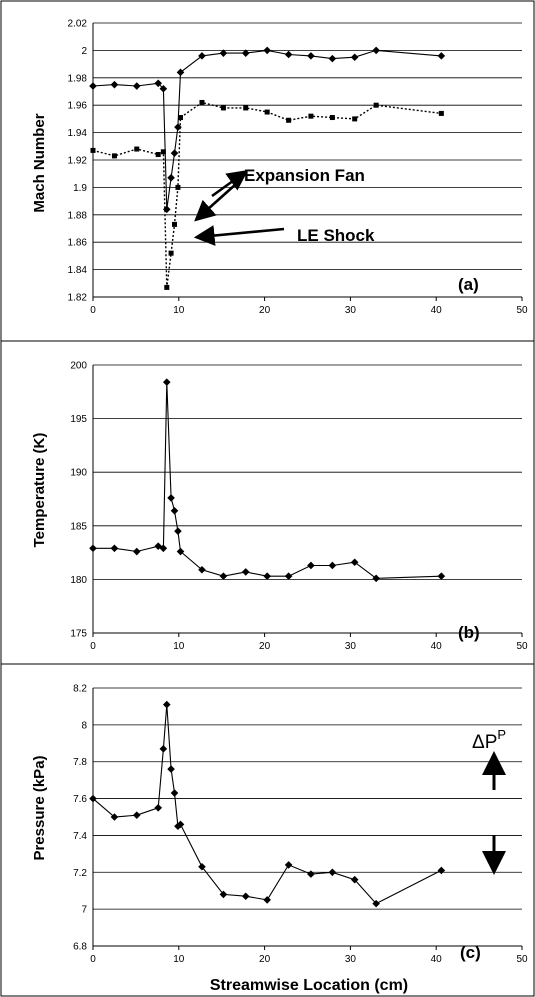 This screenshot has height=997, width=535. What do you see at coordinates (221, 195) in the screenshot?
I see `expansion-fan-arrow` at bounding box center [221, 195].